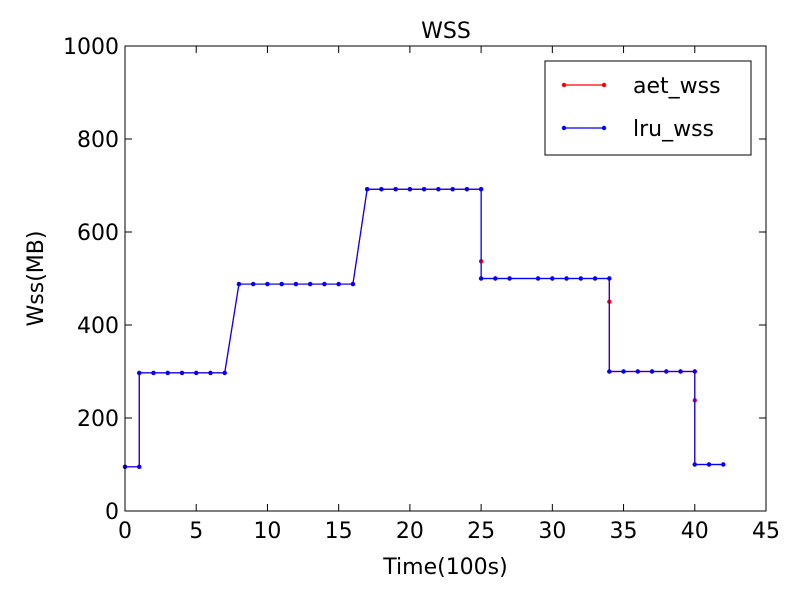 Image resolution: width=800 pixels, height=600 pixels. Describe the element at coordinates (36, 279) in the screenshot. I see `y-axis-label: Wss(MB)` at that location.